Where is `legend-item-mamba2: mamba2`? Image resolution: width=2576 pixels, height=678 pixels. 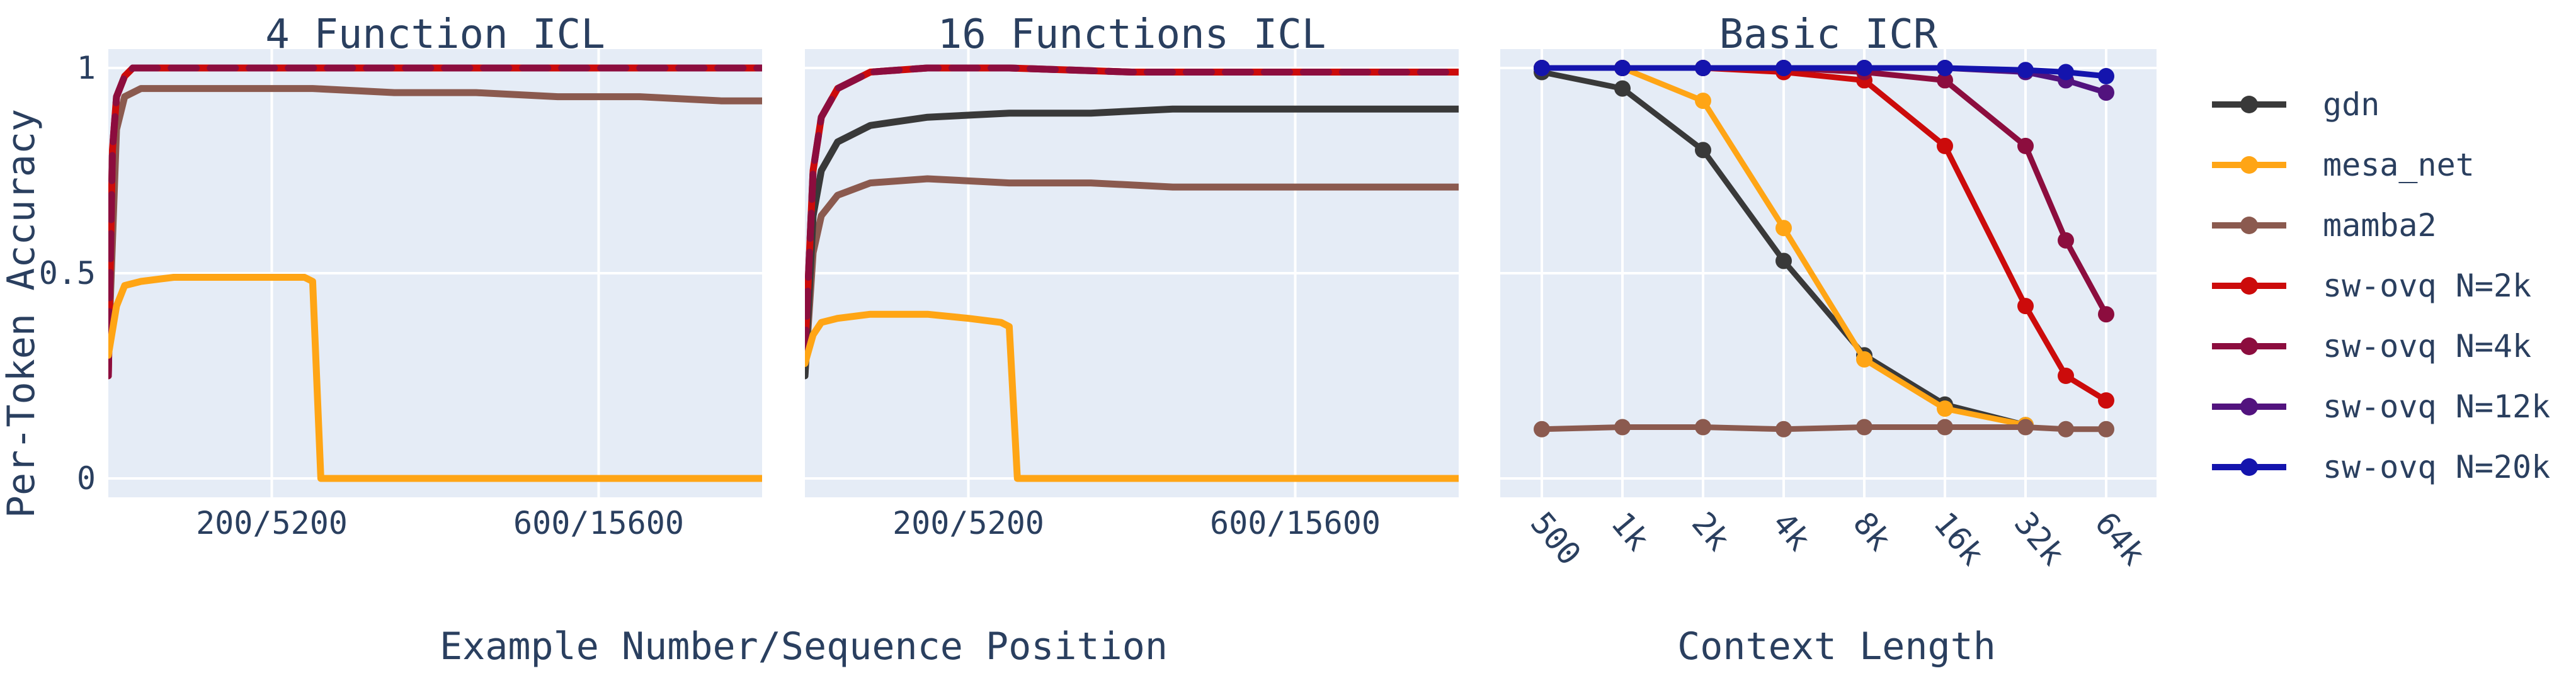
legend-item-mamba2: mamba2 is located at coordinates (2324, 225).